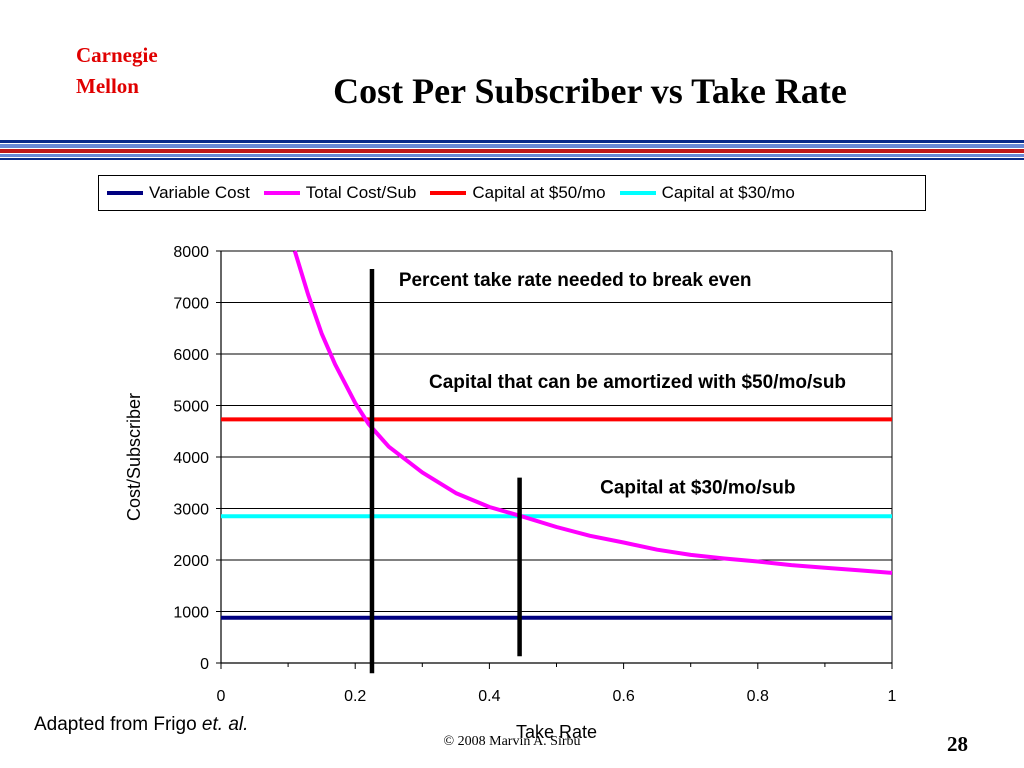  I want to click on chart-annotation: Capital at $30/mo/sub, so click(697, 488).